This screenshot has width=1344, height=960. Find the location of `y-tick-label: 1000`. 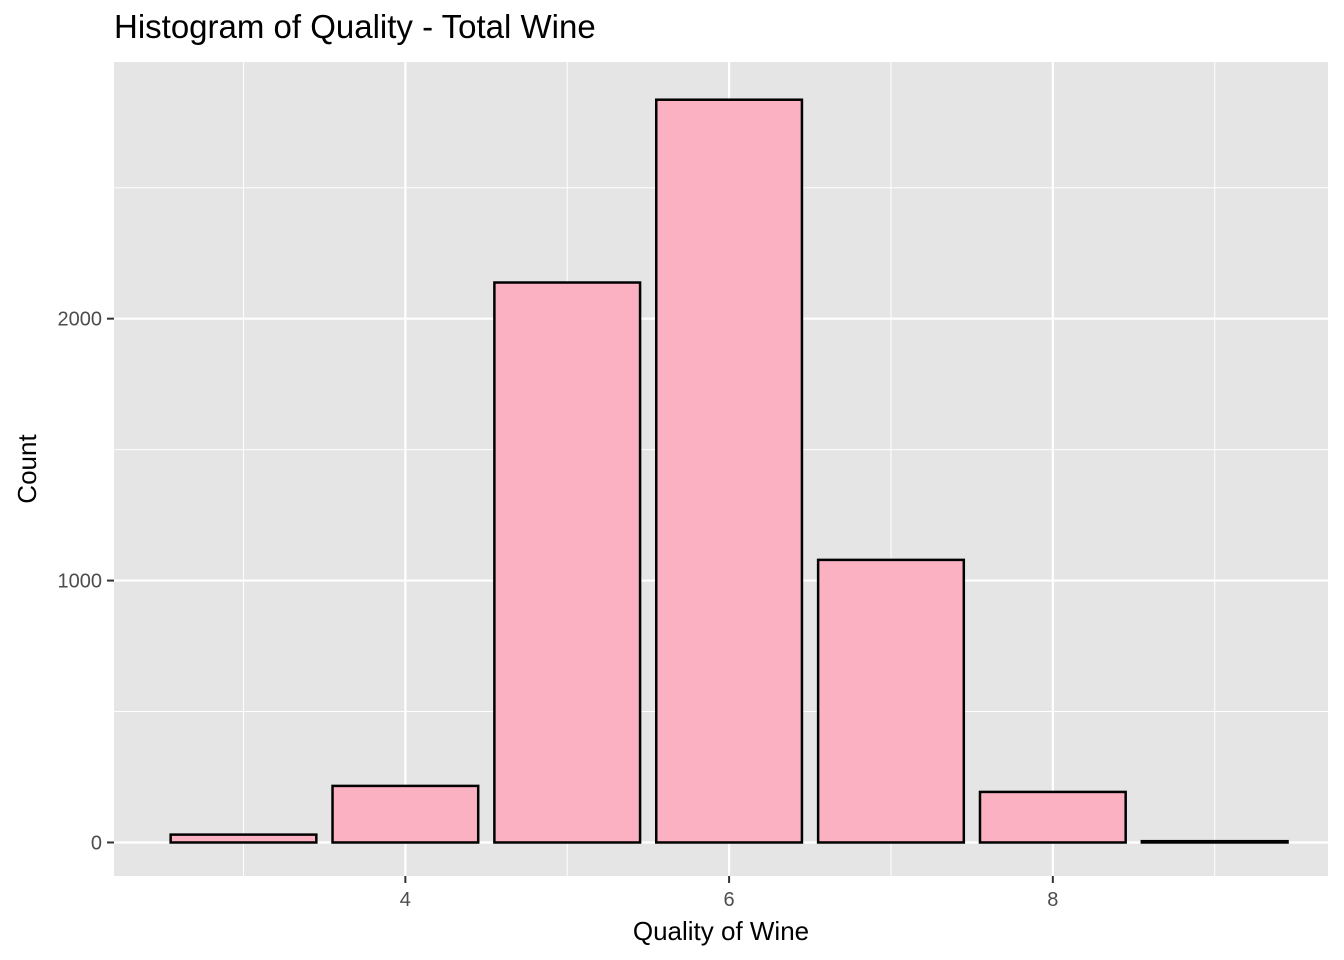

y-tick-label: 1000 is located at coordinates (80, 582).